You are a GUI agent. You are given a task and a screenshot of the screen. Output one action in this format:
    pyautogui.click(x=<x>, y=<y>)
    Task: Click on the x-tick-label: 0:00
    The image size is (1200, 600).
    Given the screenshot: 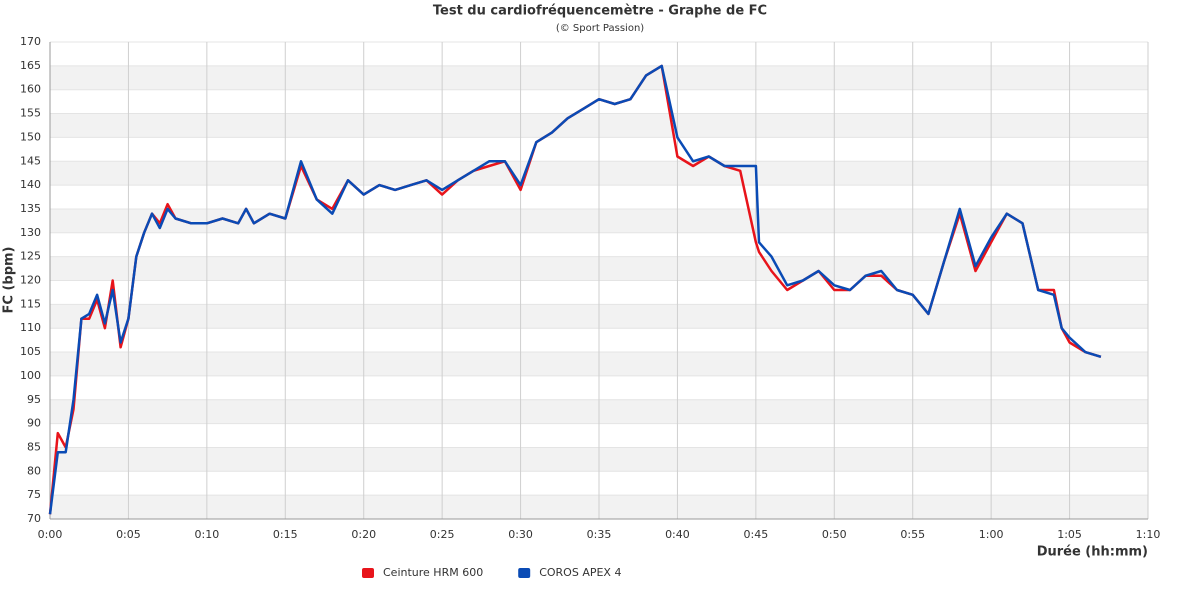 What is the action you would take?
    pyautogui.click(x=50, y=534)
    